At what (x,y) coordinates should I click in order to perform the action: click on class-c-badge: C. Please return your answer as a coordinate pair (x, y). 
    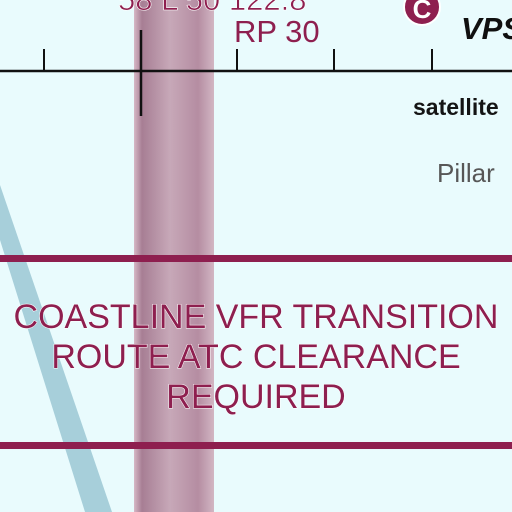
    Looking at the image, I should click on (422, 13).